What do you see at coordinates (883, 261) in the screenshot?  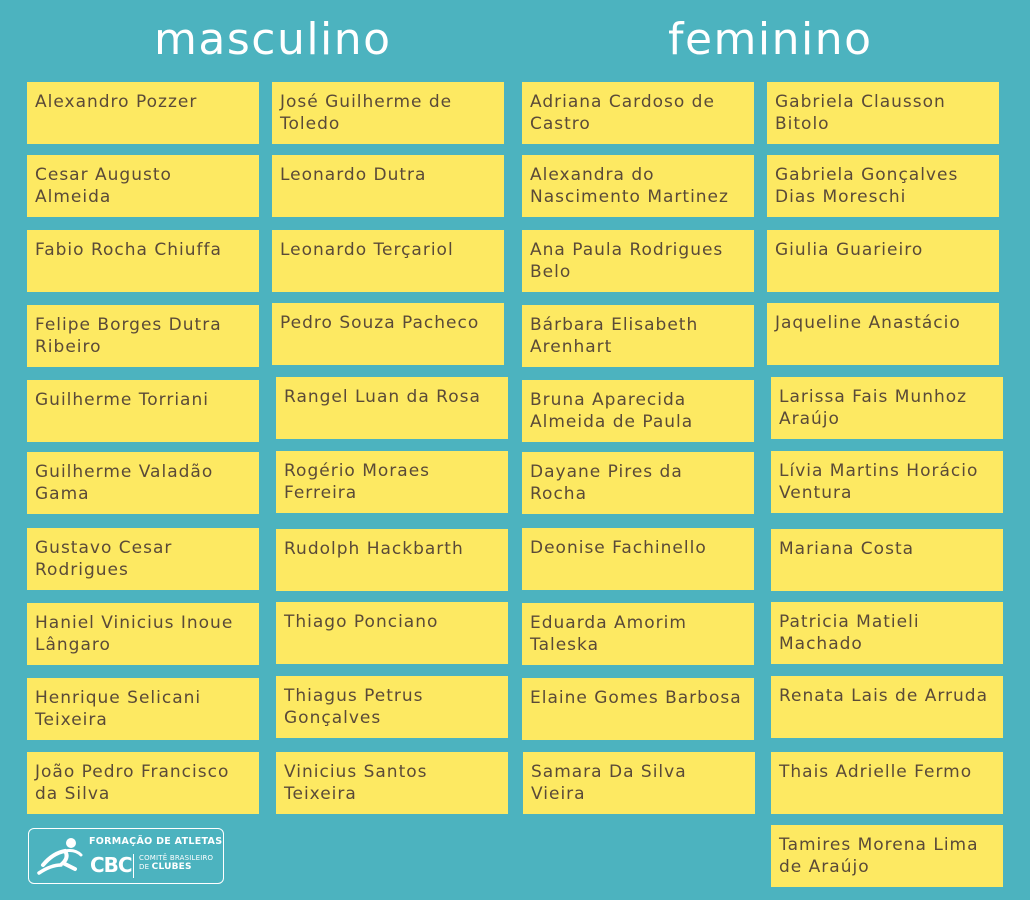 I see `athlete-card: Giulia Guarieiro` at bounding box center [883, 261].